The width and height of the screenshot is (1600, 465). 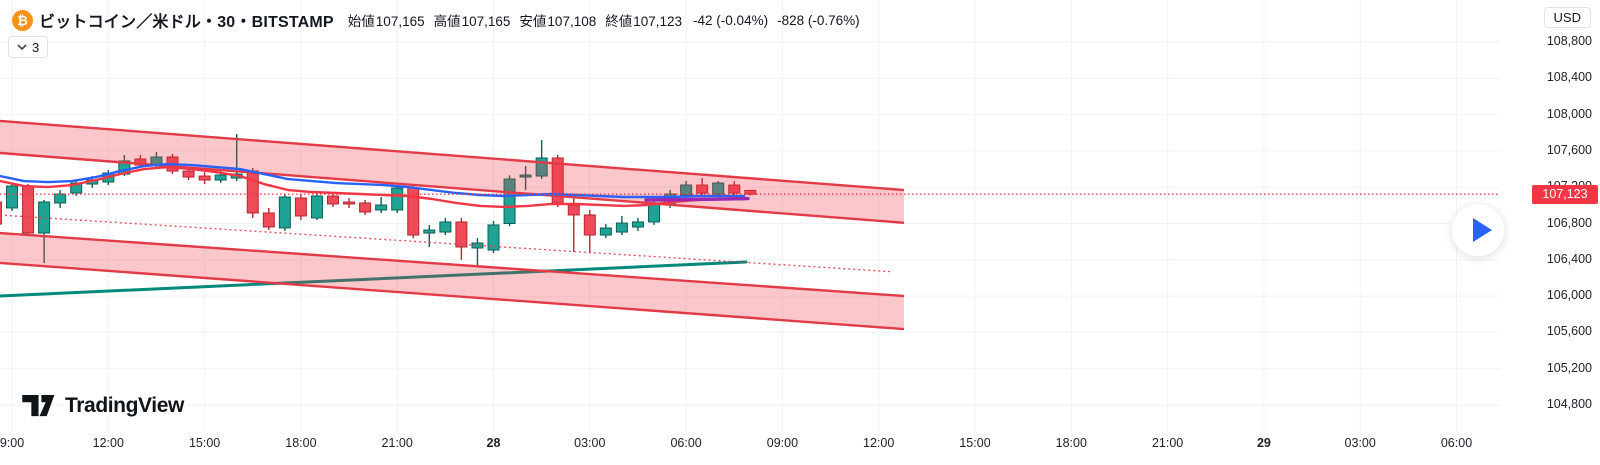 I want to click on time-tick-label: 09:00, so click(x=782, y=443).